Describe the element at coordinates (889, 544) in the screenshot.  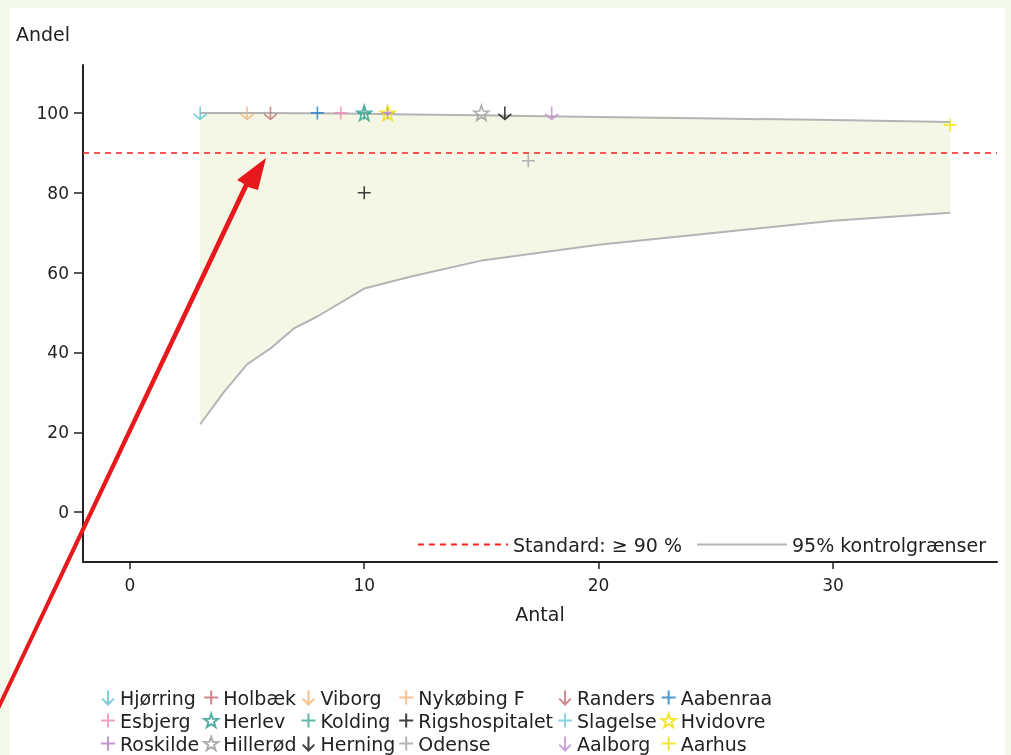
I see `legend-label: 95% kontrolgrænser` at that location.